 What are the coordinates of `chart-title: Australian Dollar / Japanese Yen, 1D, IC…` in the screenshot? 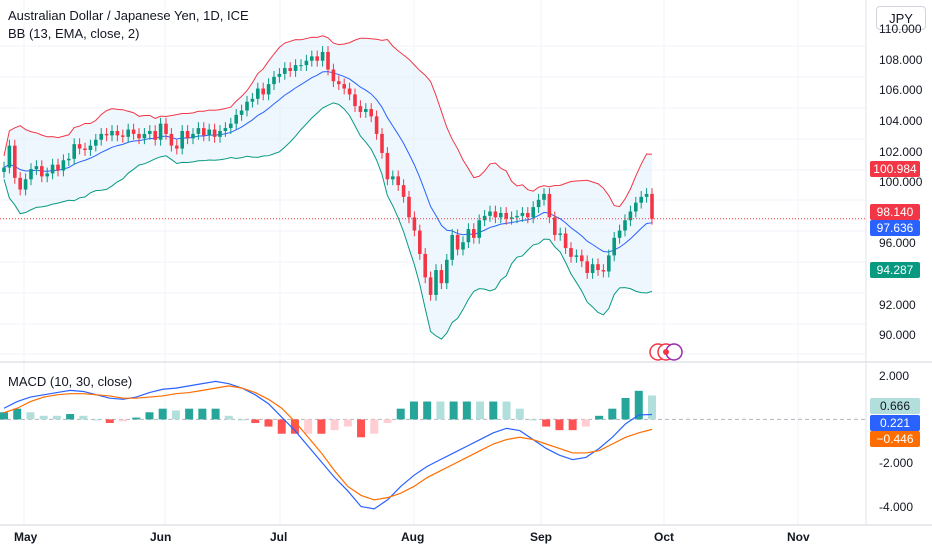 It's located at (128, 15).